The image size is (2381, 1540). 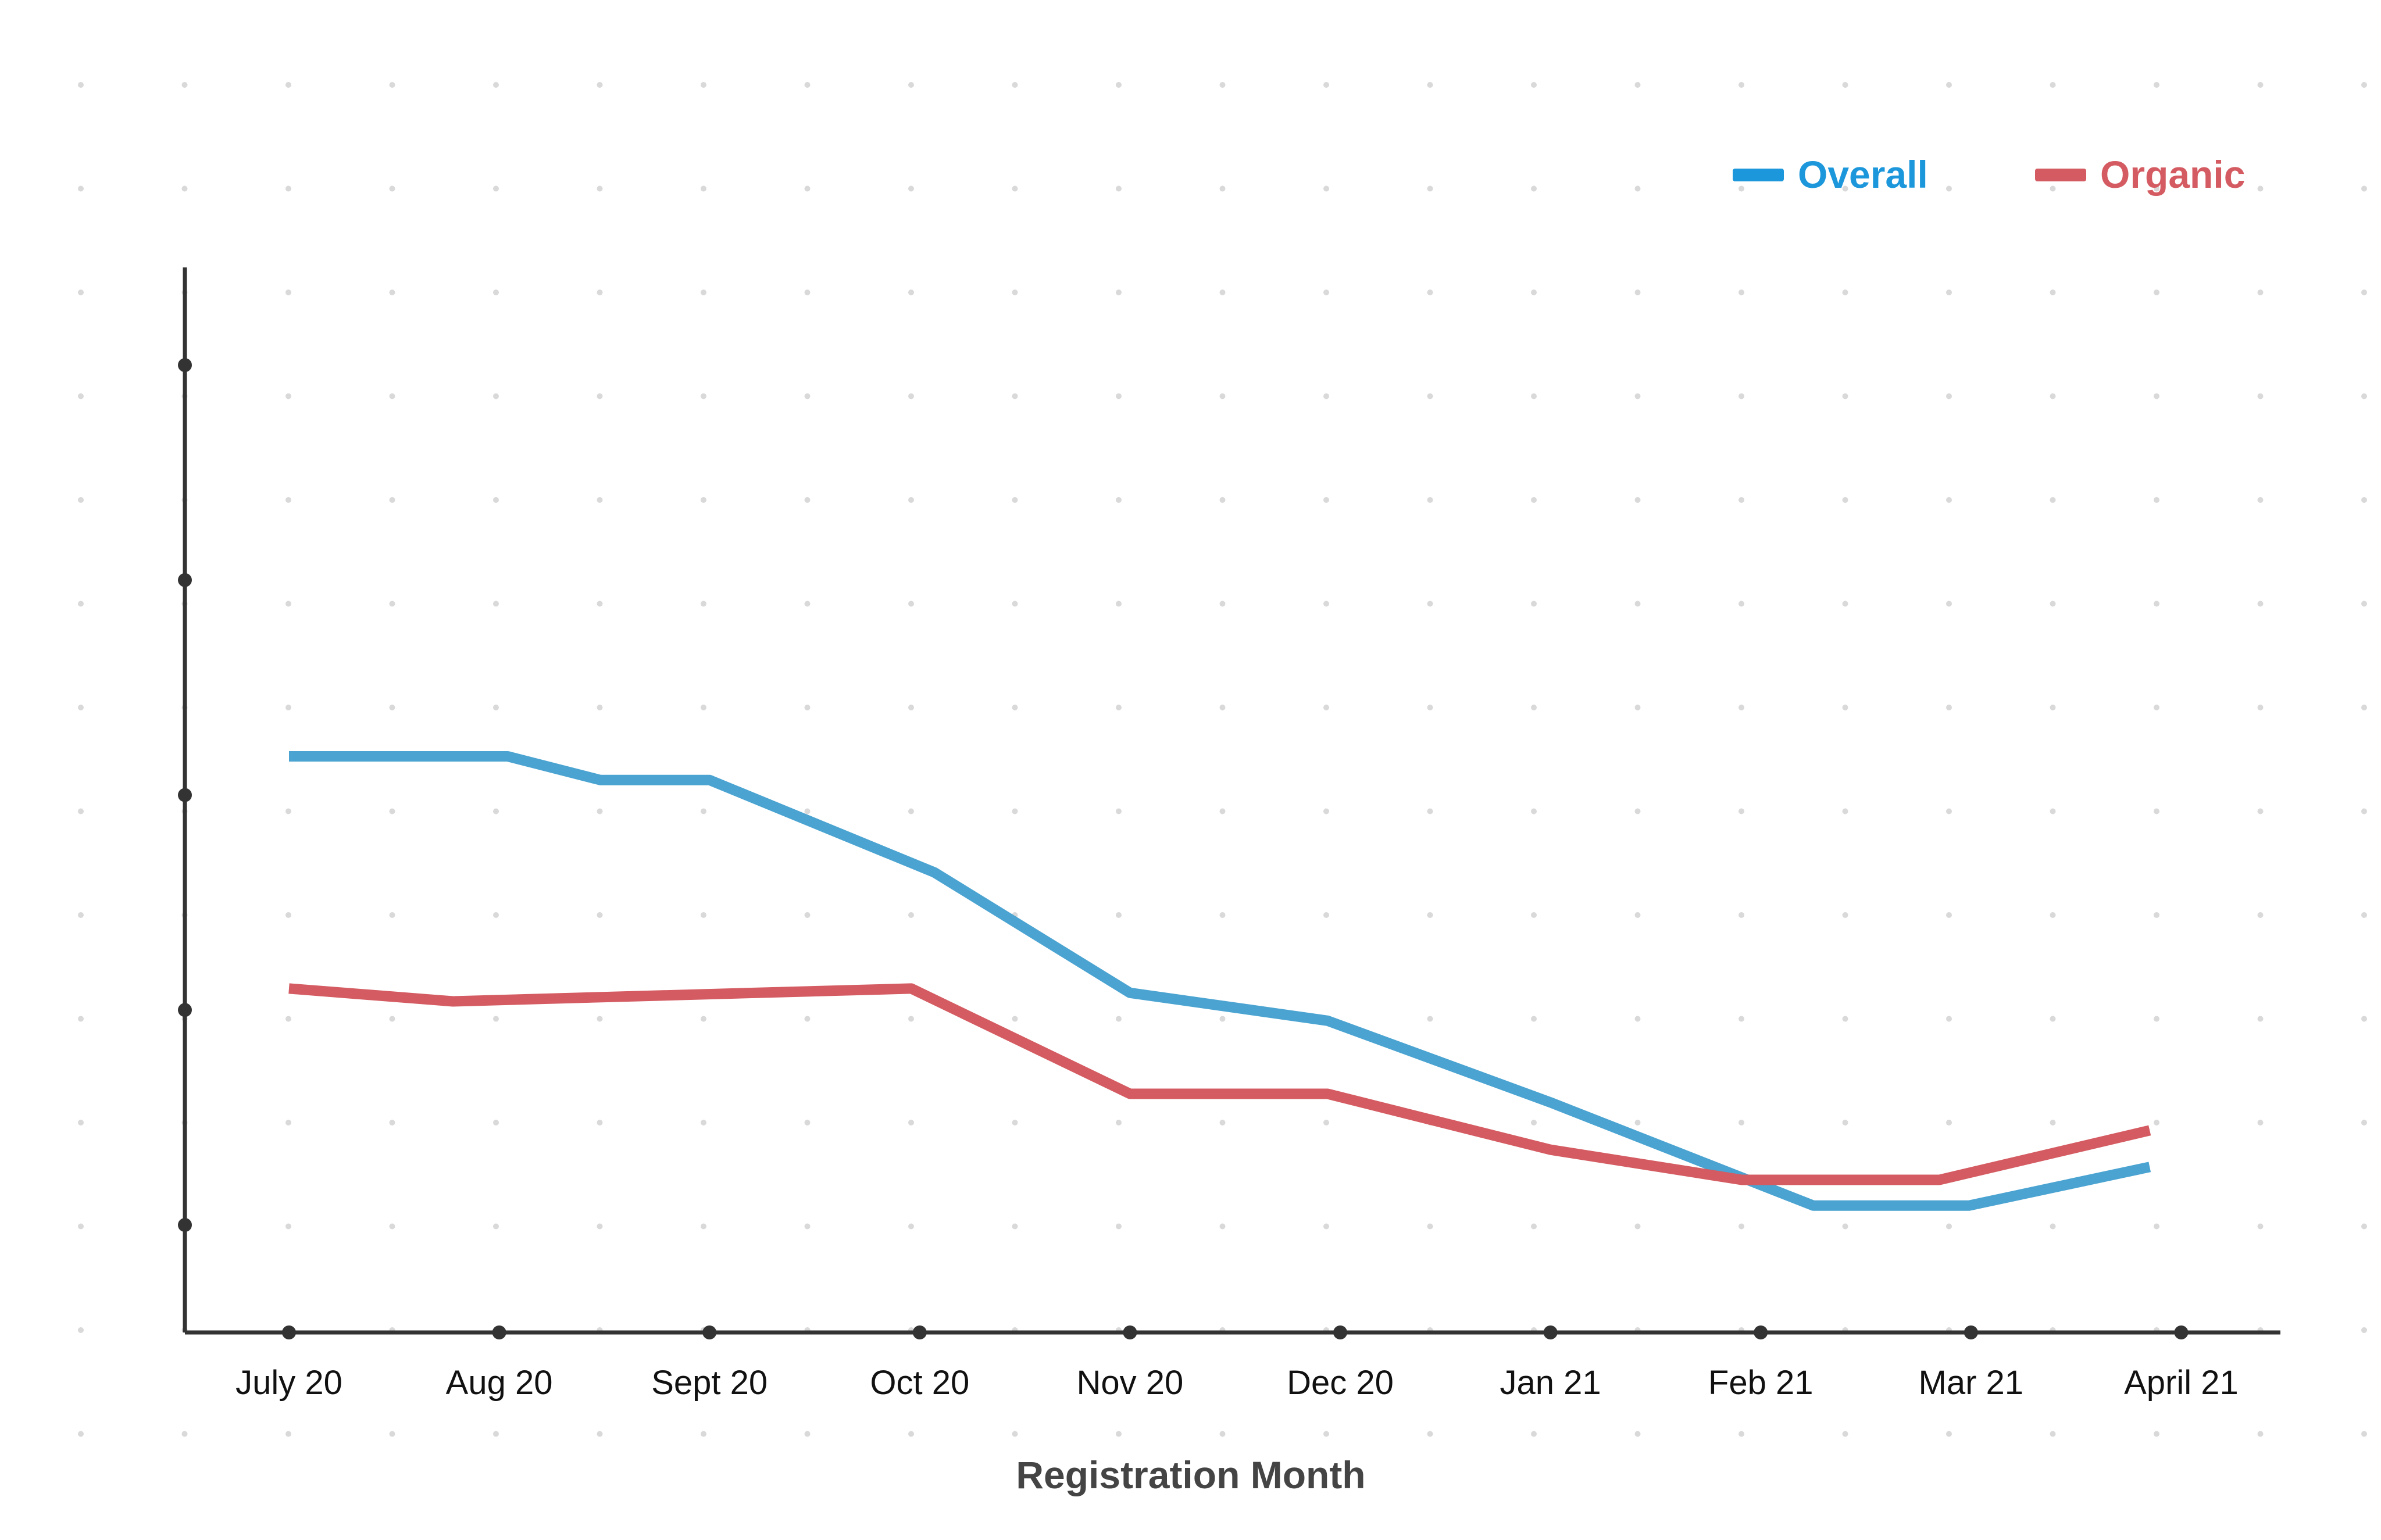 I want to click on x-tick-label: Sept 20, so click(x=709, y=1383).